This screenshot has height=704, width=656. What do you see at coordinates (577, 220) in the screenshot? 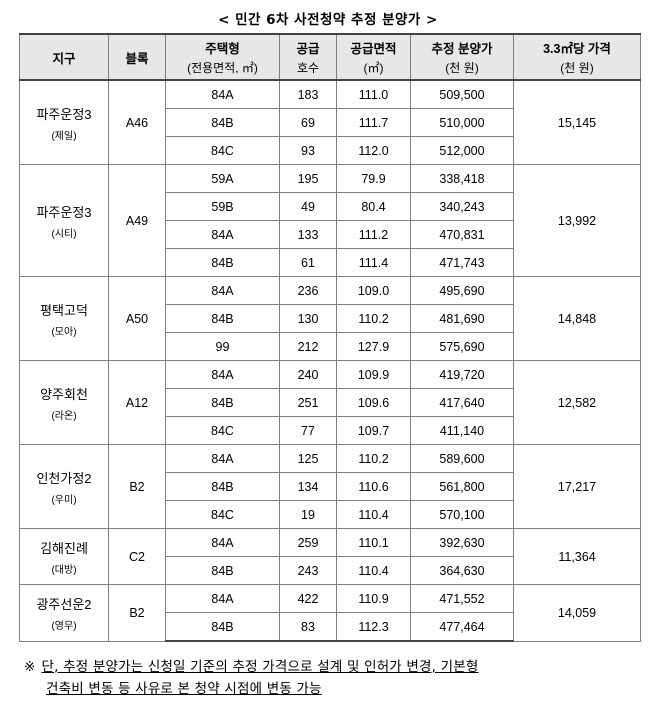
I see `cell-price-per-pyeong: 13,992` at bounding box center [577, 220].